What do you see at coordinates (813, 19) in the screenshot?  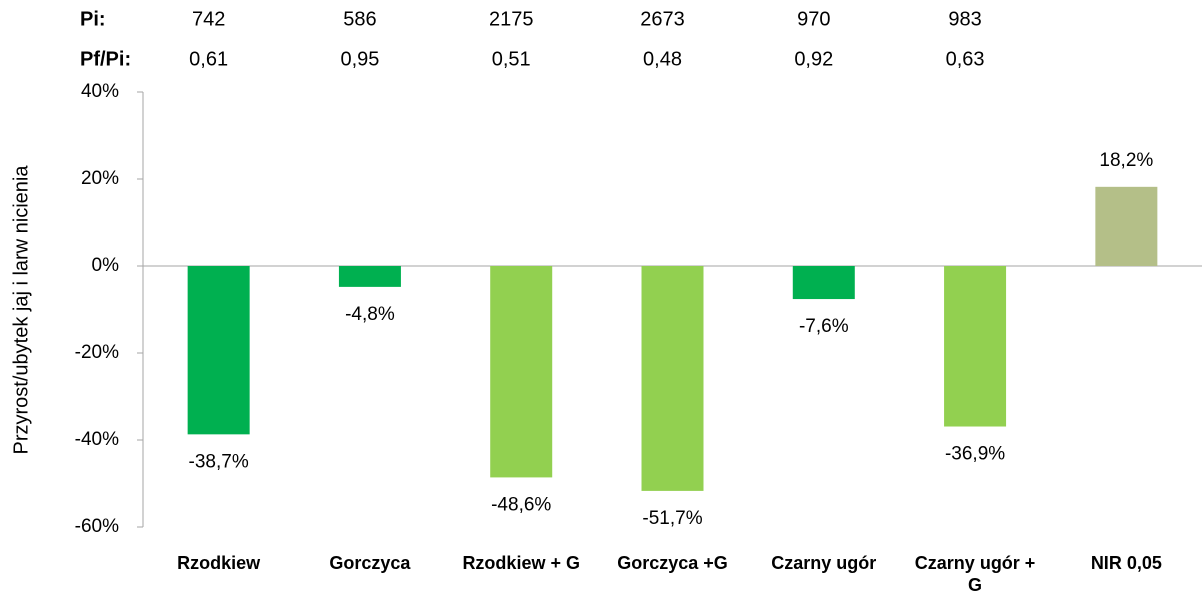 I see `row-value: 970` at bounding box center [813, 19].